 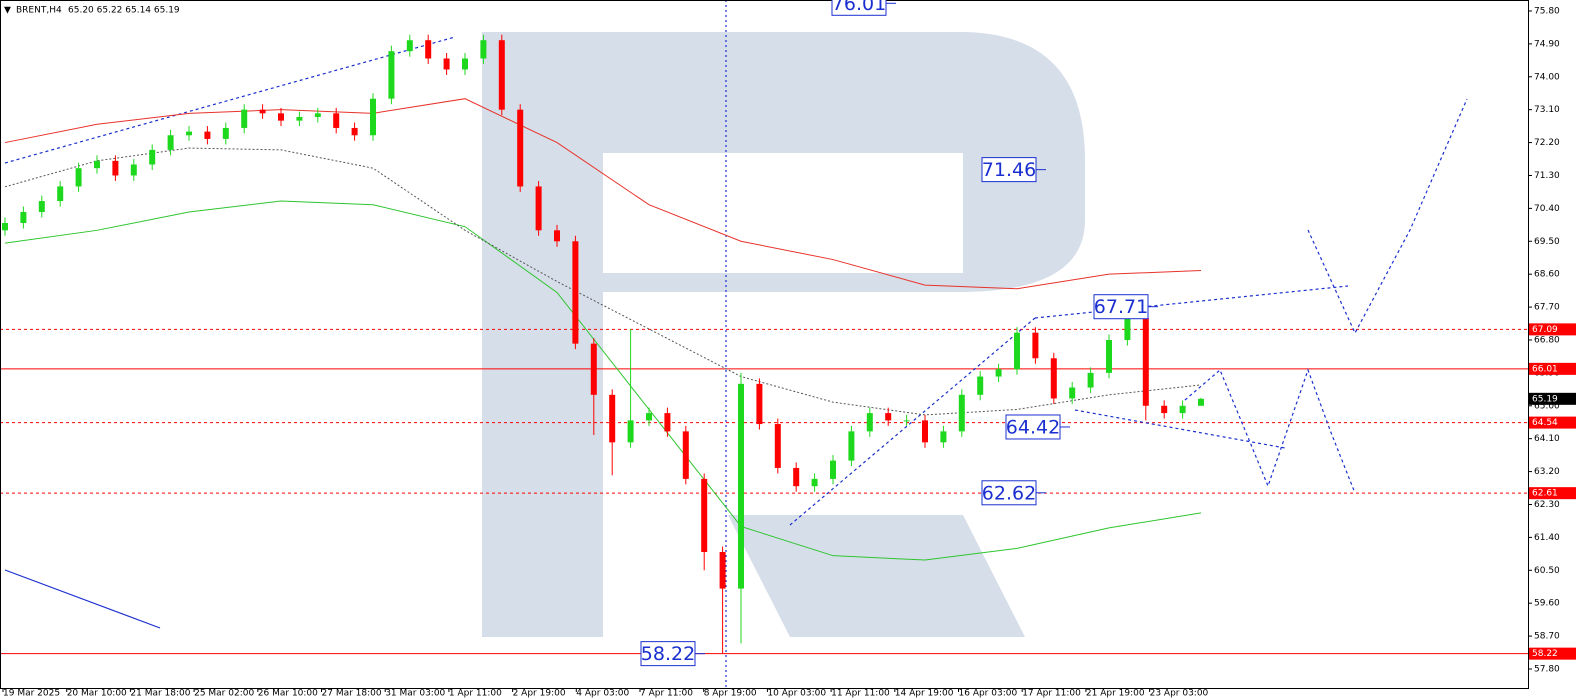 What do you see at coordinates (1545, 330) in the screenshot?
I see `price-tag-label: 67.09` at bounding box center [1545, 330].